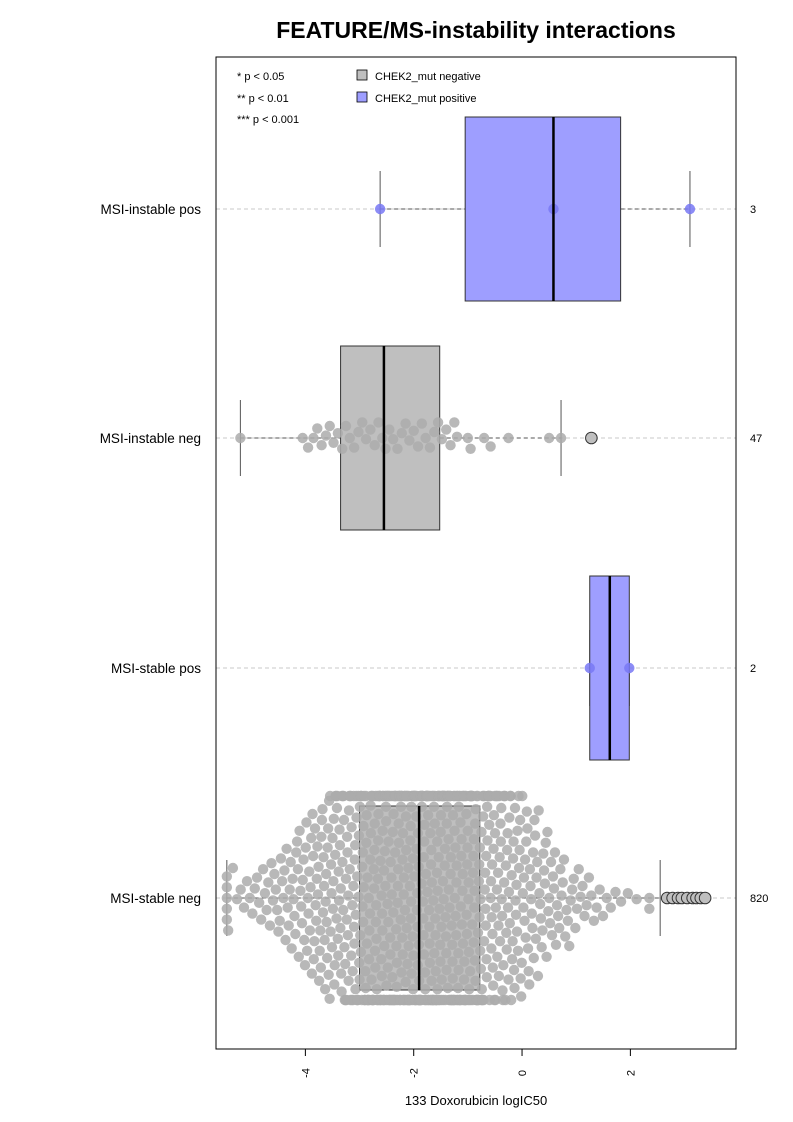  I want to click on chart-title: FEATURE/MS-instability interactions, so click(476, 30).